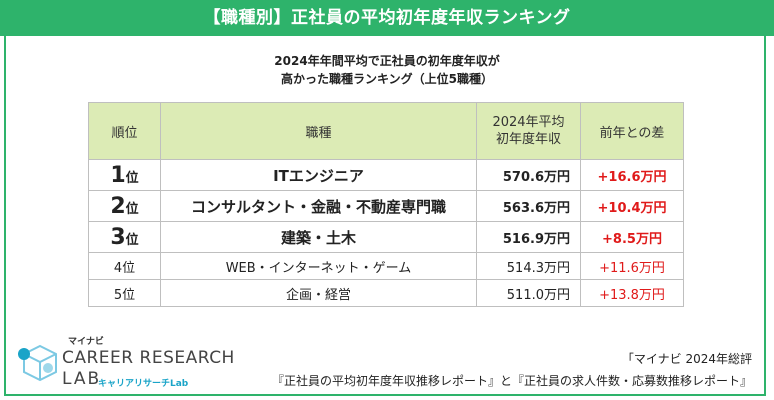 This screenshot has width=774, height=400. I want to click on logo-kana: マイナビ, so click(86, 342).